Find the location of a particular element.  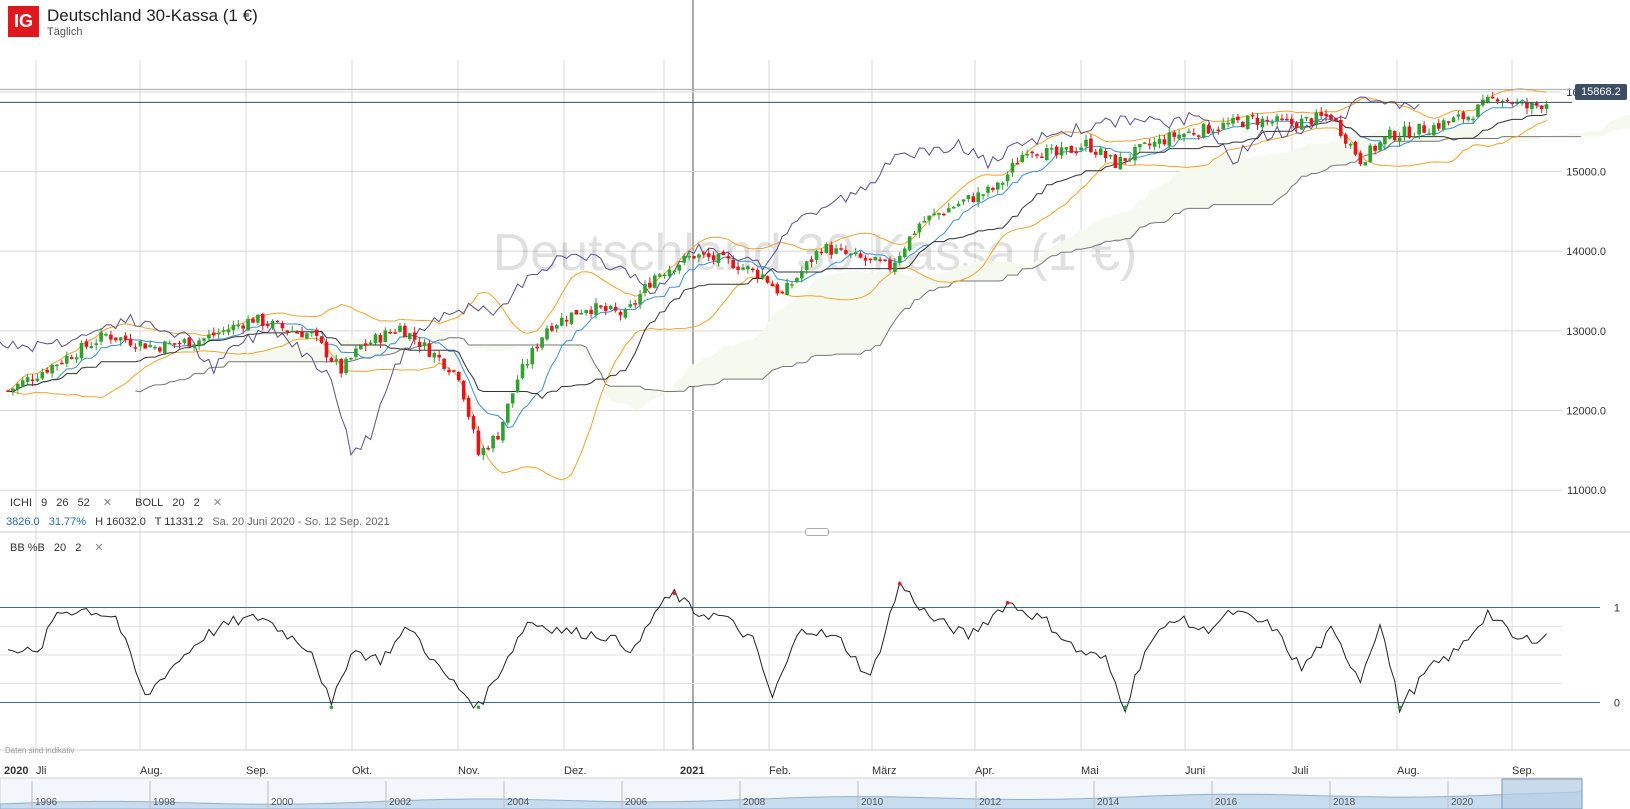

remove-boll-icon: ✕ is located at coordinates (217, 503).